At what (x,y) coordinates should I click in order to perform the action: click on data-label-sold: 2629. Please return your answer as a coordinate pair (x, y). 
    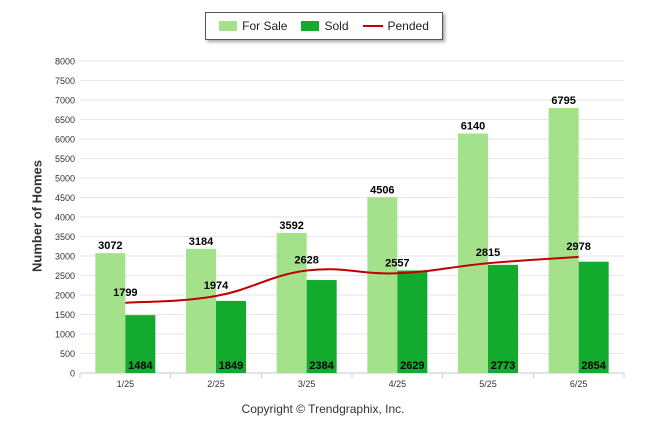
    Looking at the image, I should click on (412, 366).